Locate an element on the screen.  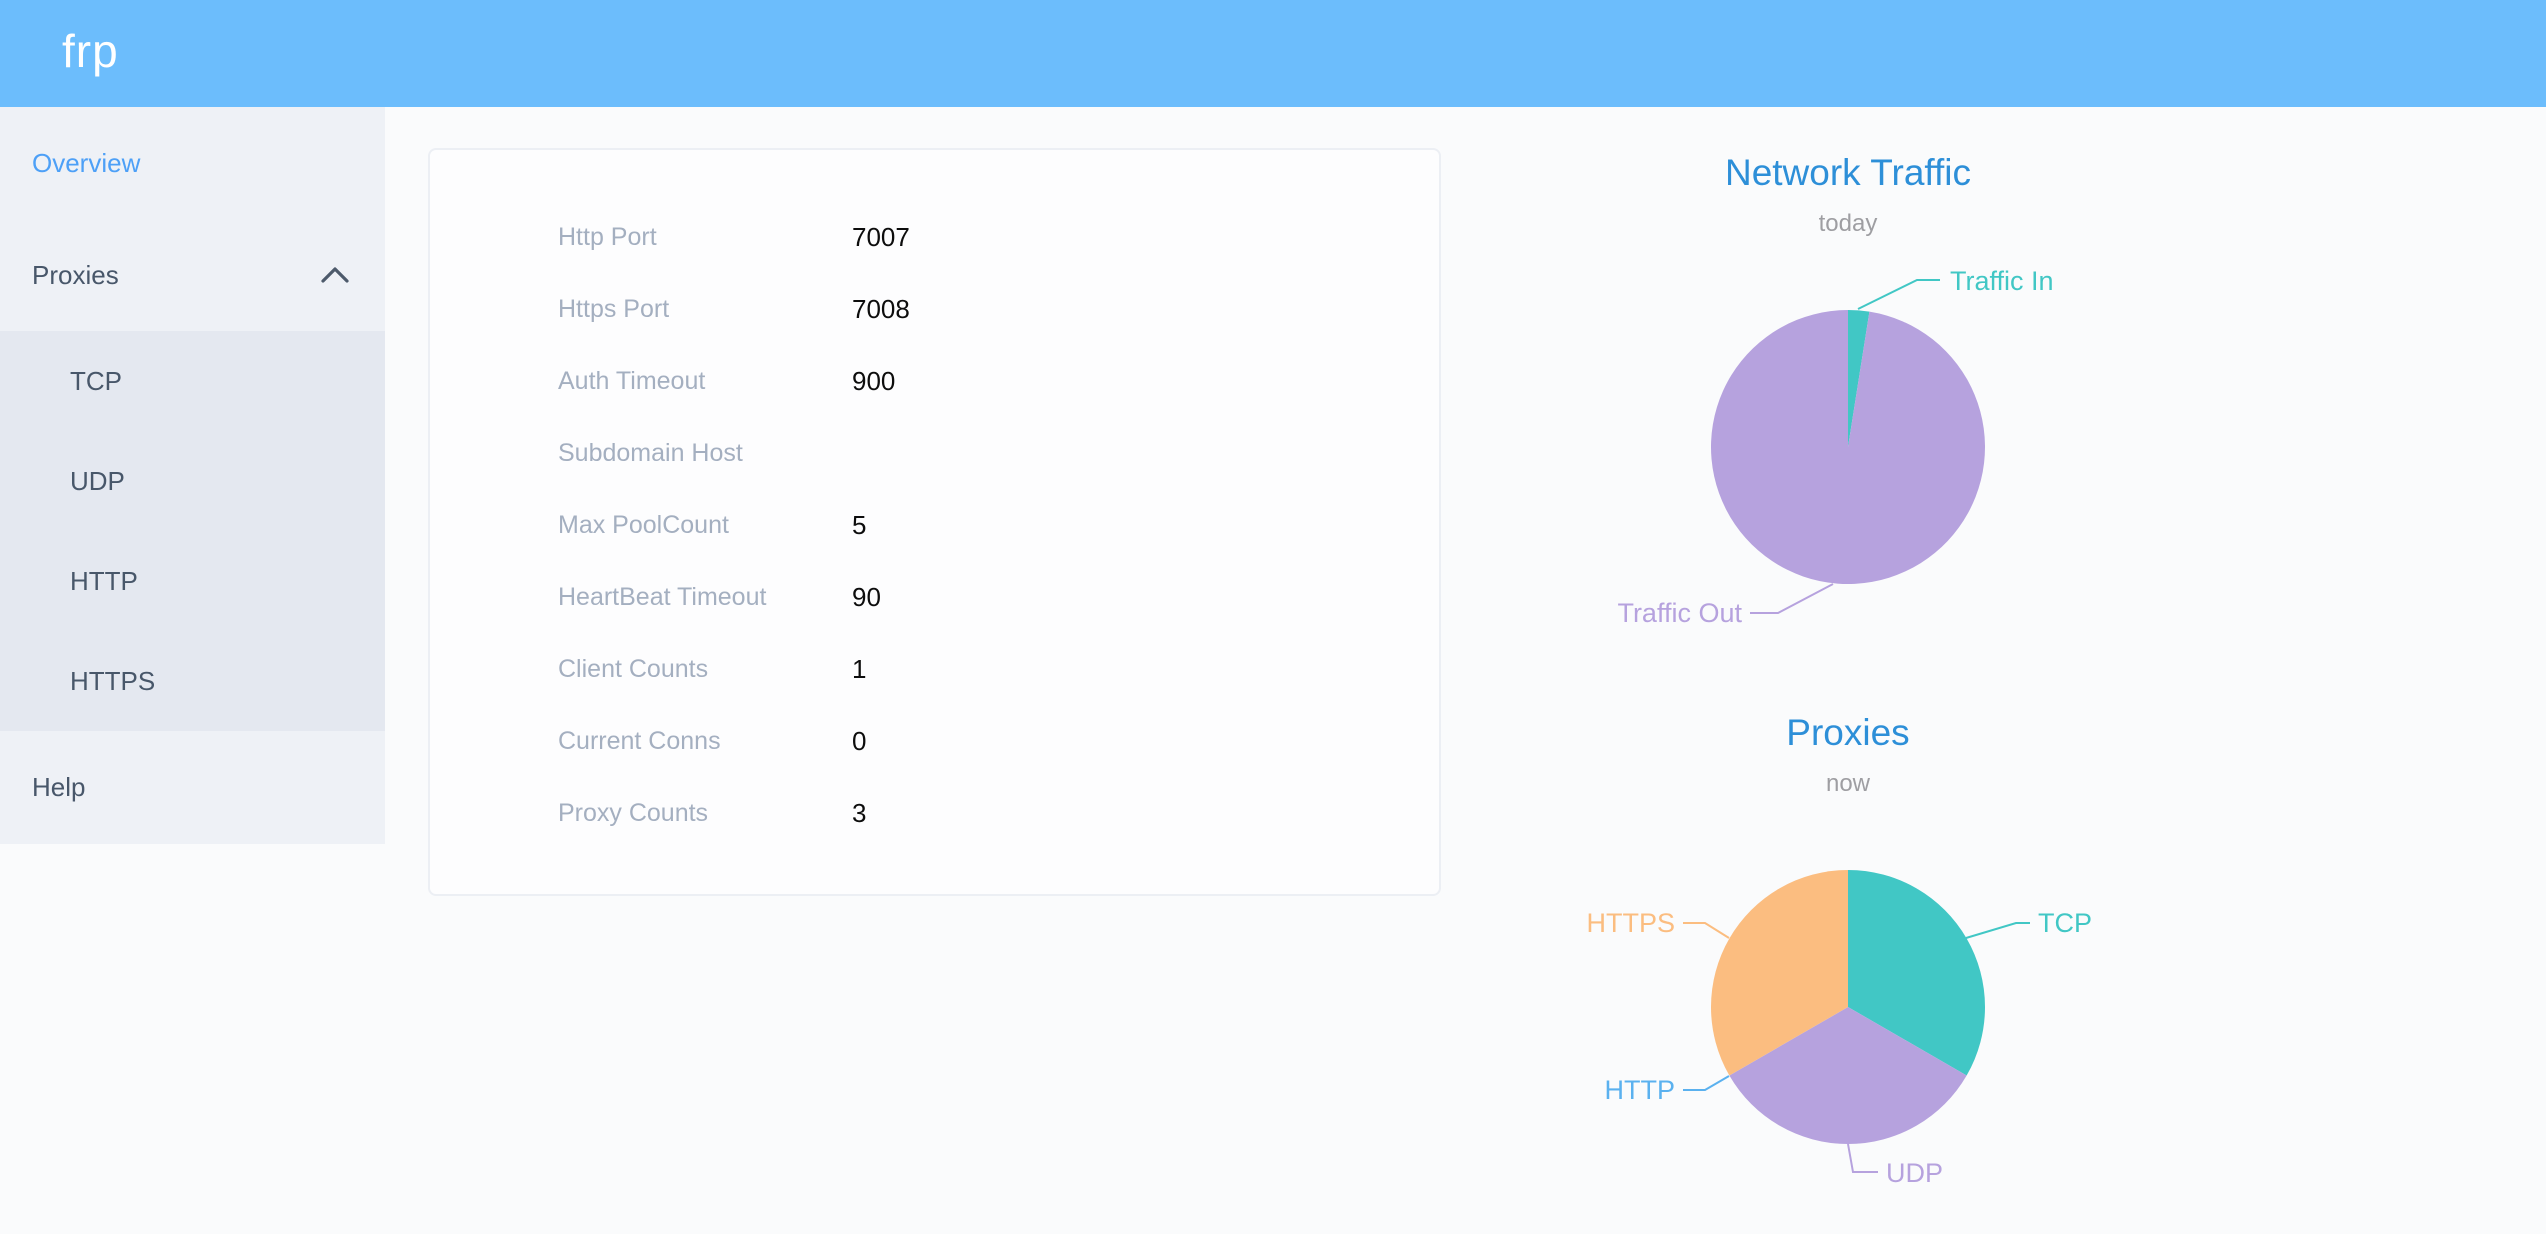
frp-logo: frp is located at coordinates (90, 51).